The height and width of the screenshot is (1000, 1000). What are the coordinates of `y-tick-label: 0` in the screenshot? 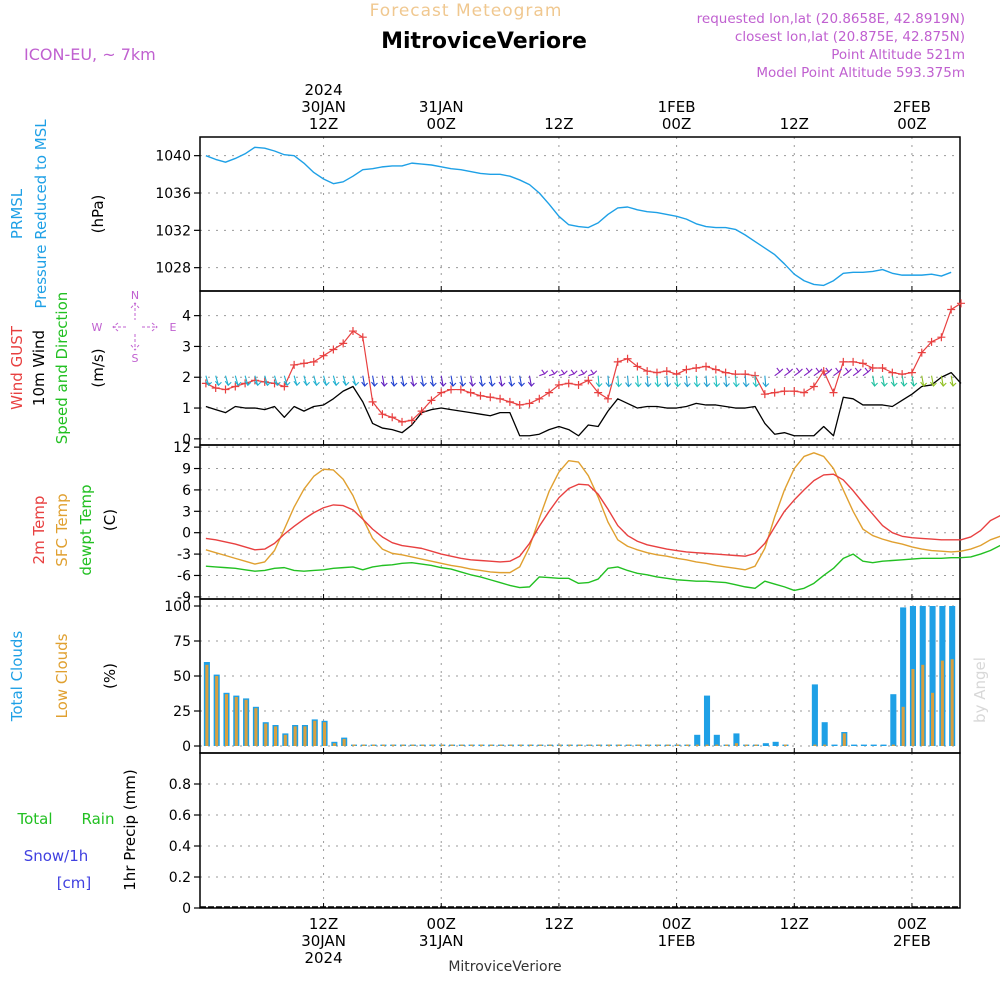 It's located at (186, 747).